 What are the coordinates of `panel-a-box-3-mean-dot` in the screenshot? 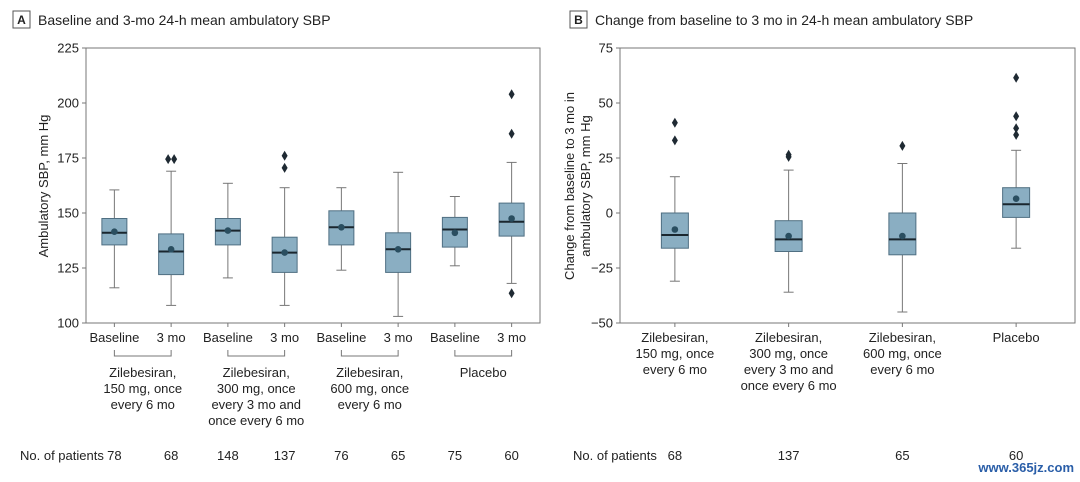 It's located at (284, 252).